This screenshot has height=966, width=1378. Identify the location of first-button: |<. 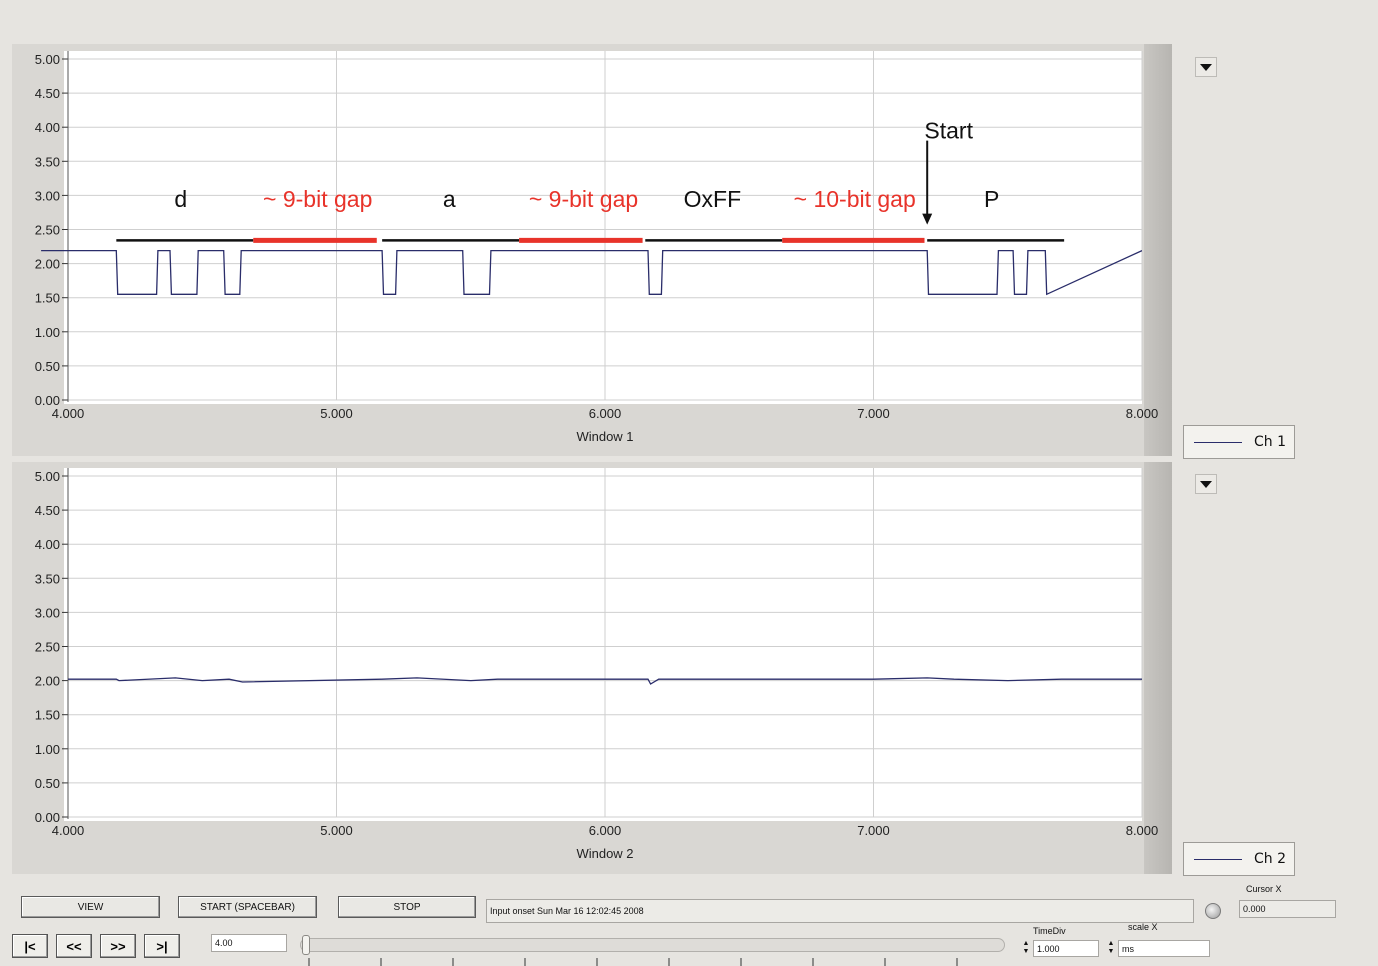
(30, 946).